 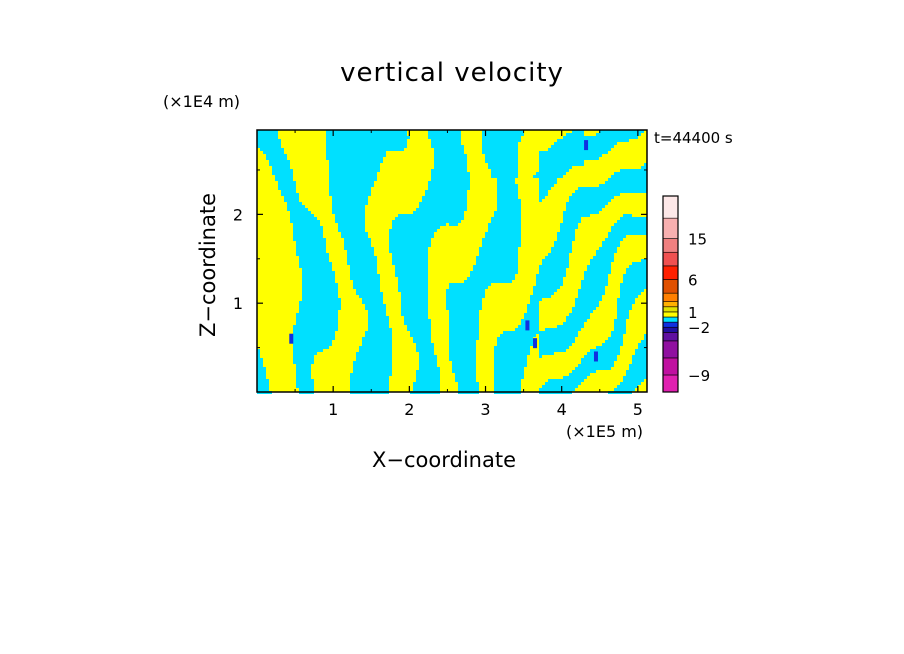 I want to click on time-label: t=44400 s, so click(x=693, y=138).